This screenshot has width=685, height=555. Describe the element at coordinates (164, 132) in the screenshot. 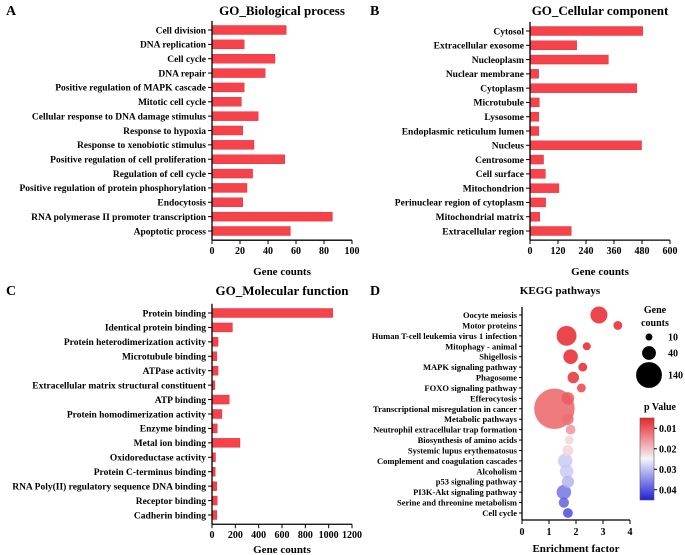

I see `y-tick-label: Response to hypoxia` at that location.